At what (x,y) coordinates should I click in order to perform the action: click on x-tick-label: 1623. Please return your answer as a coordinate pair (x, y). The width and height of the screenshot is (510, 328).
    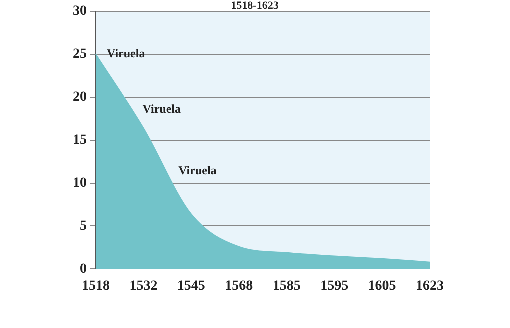
    Looking at the image, I should click on (430, 286).